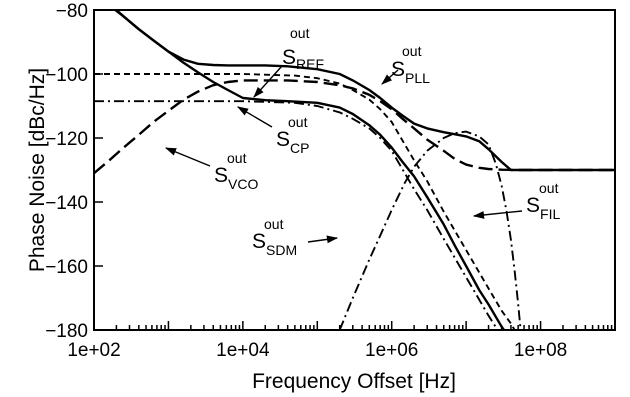 The image size is (630, 397). I want to click on vco-arrow, so click(187, 157).